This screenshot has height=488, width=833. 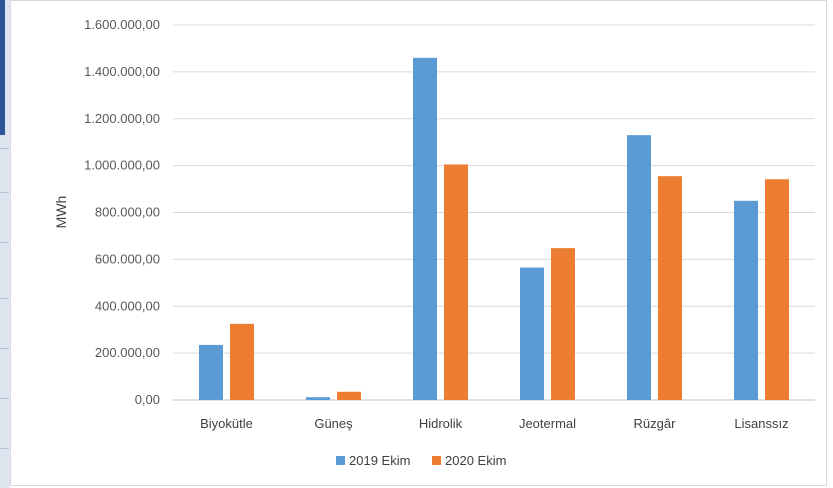 I want to click on legend: 2019 Ekim 2020 Ekim, so click(x=421, y=460).